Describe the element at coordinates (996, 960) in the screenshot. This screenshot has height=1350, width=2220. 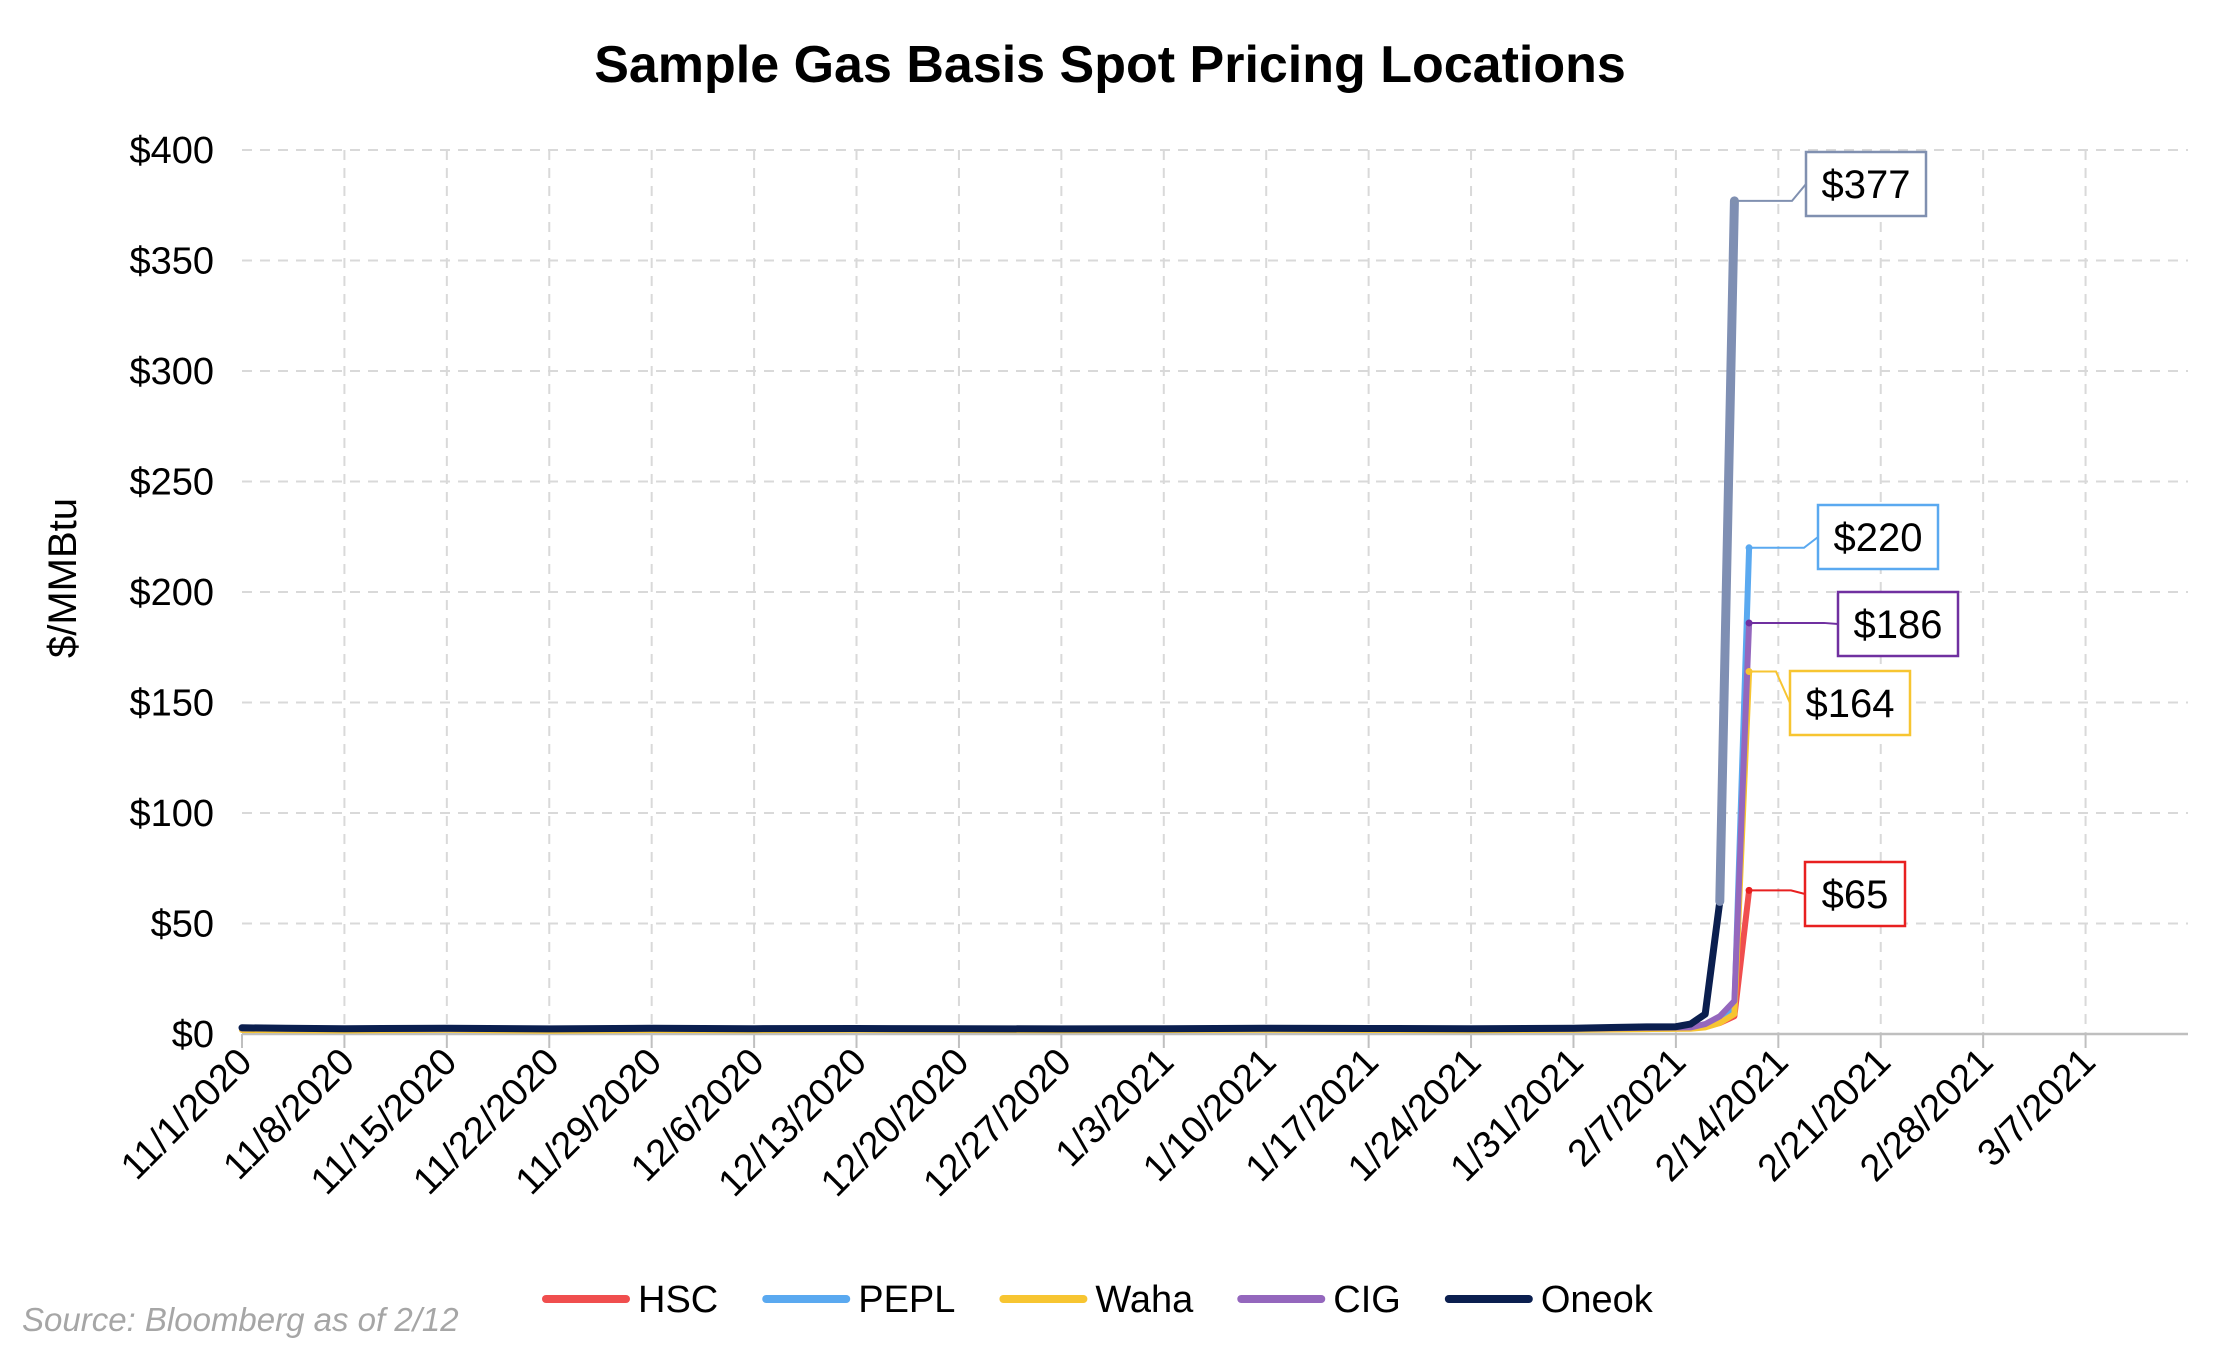
I see `series-line-hsc` at that location.